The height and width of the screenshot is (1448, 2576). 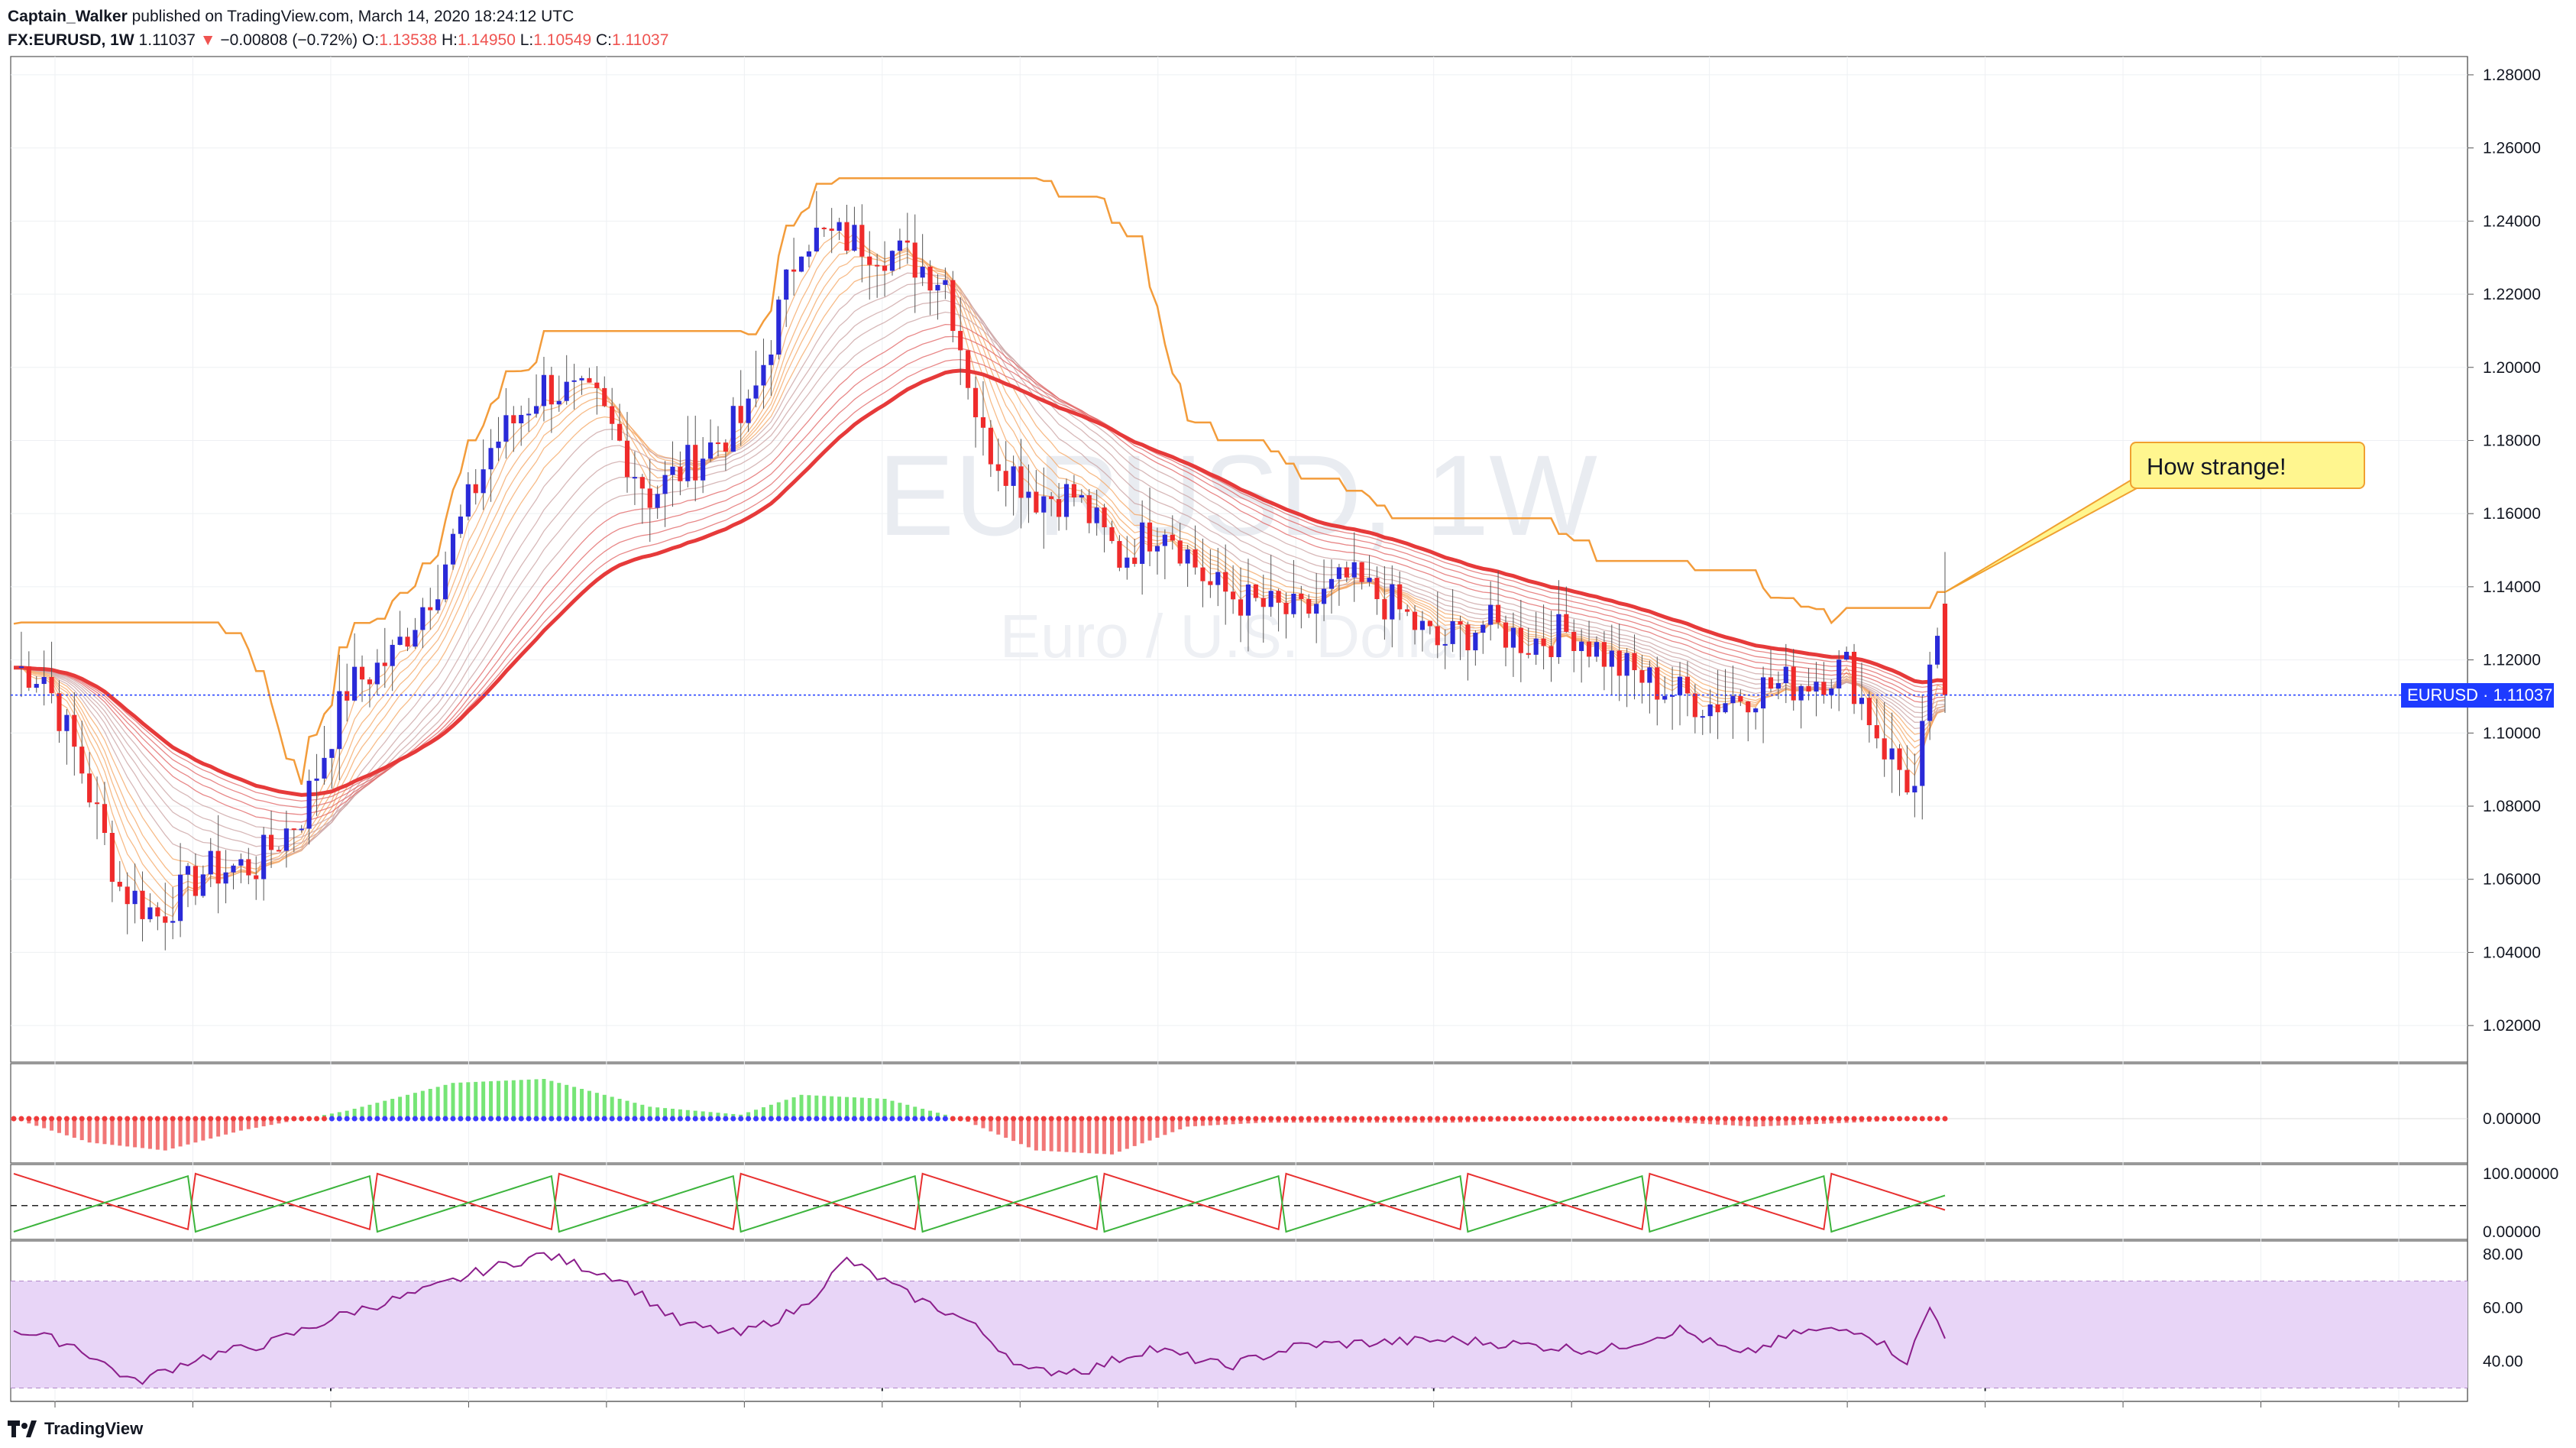 What do you see at coordinates (2503, 1308) in the screenshot?
I see `rsi-tick-label: 60.00` at bounding box center [2503, 1308].